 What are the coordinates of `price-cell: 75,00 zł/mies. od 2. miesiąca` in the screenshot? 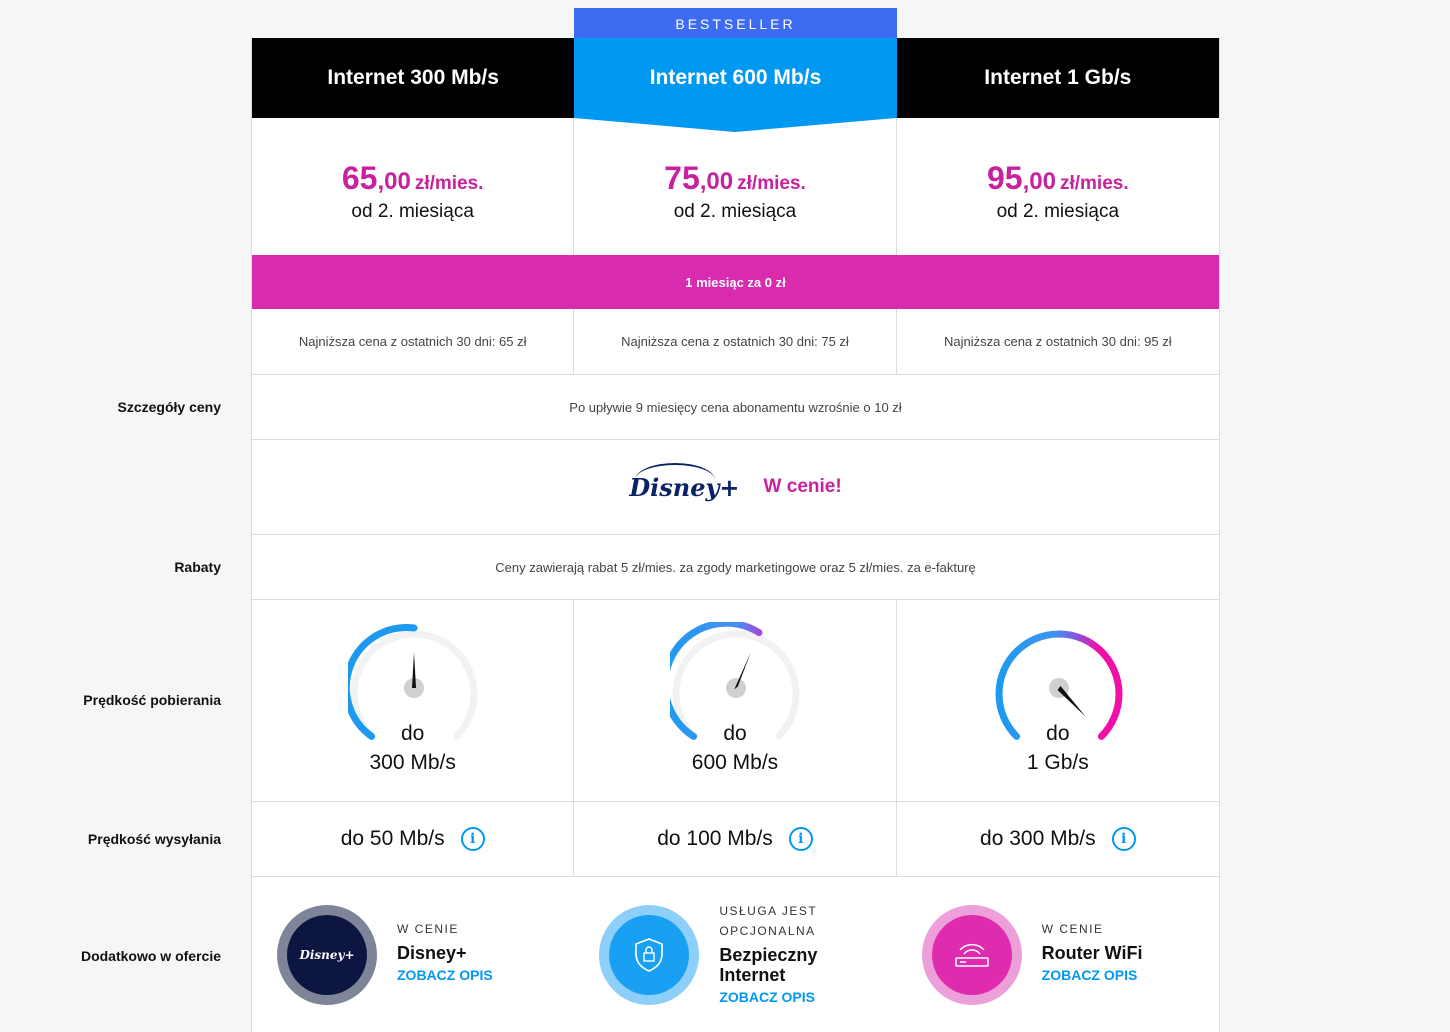 It's located at (735, 186).